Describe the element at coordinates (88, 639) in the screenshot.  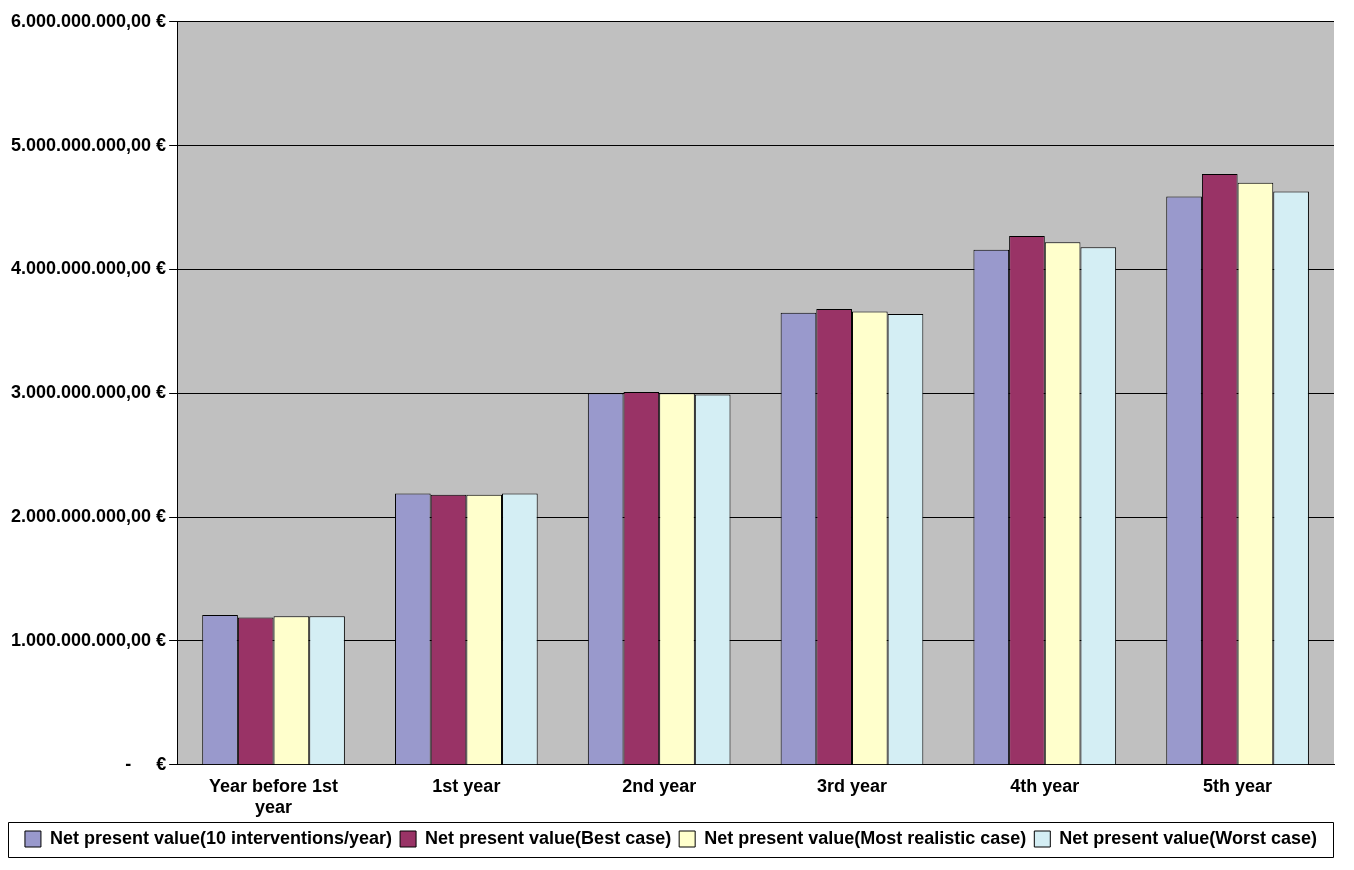
I see `y-tick-label: 1.000.000.000,00 €` at that location.